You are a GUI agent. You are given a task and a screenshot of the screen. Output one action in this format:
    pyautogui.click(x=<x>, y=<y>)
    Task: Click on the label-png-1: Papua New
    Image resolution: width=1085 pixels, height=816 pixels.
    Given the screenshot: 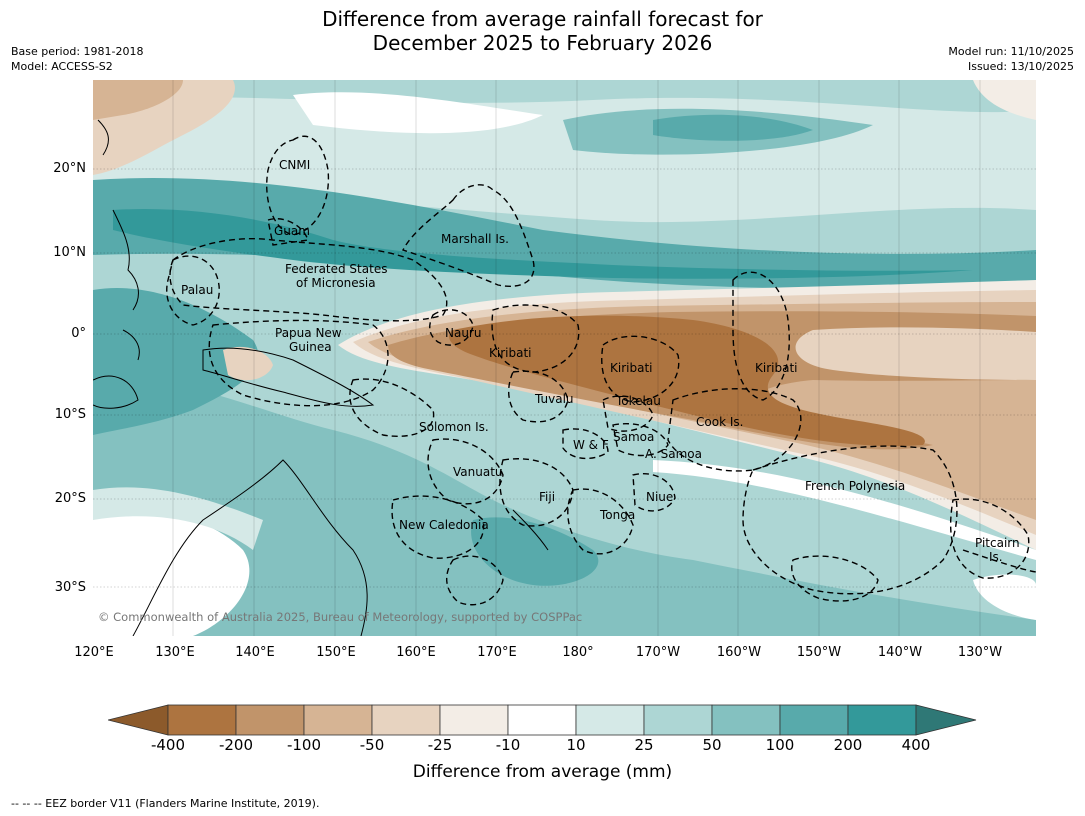 What is the action you would take?
    pyautogui.click(x=308, y=333)
    